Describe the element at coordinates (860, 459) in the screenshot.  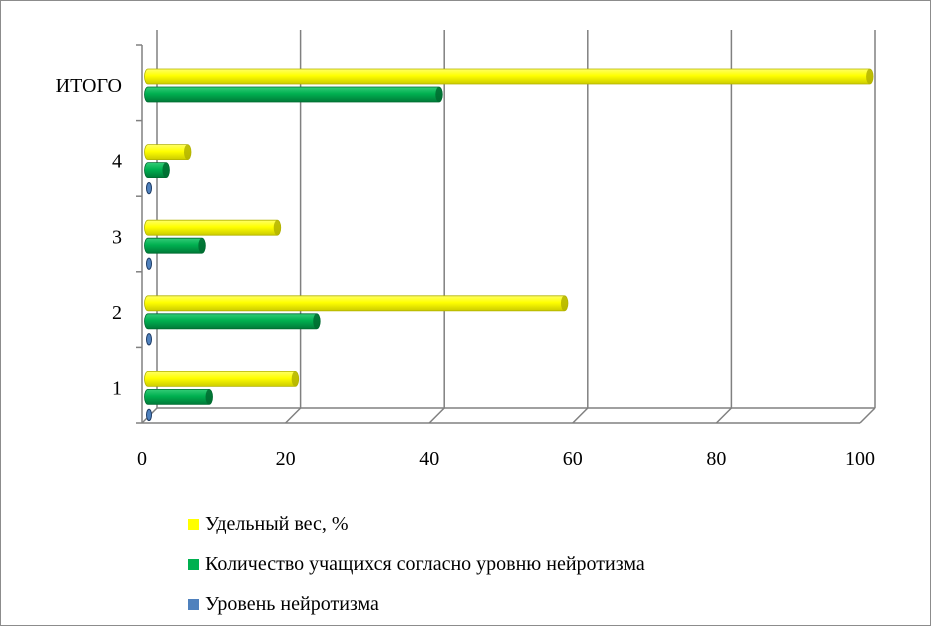
I see `x-tick-label: 100` at that location.